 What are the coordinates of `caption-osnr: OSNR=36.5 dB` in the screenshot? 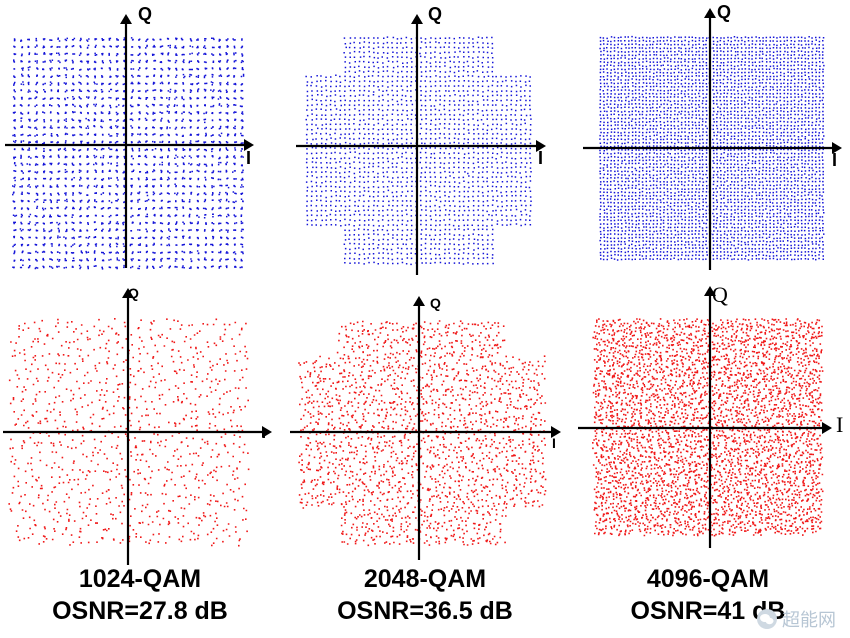 It's located at (425, 610).